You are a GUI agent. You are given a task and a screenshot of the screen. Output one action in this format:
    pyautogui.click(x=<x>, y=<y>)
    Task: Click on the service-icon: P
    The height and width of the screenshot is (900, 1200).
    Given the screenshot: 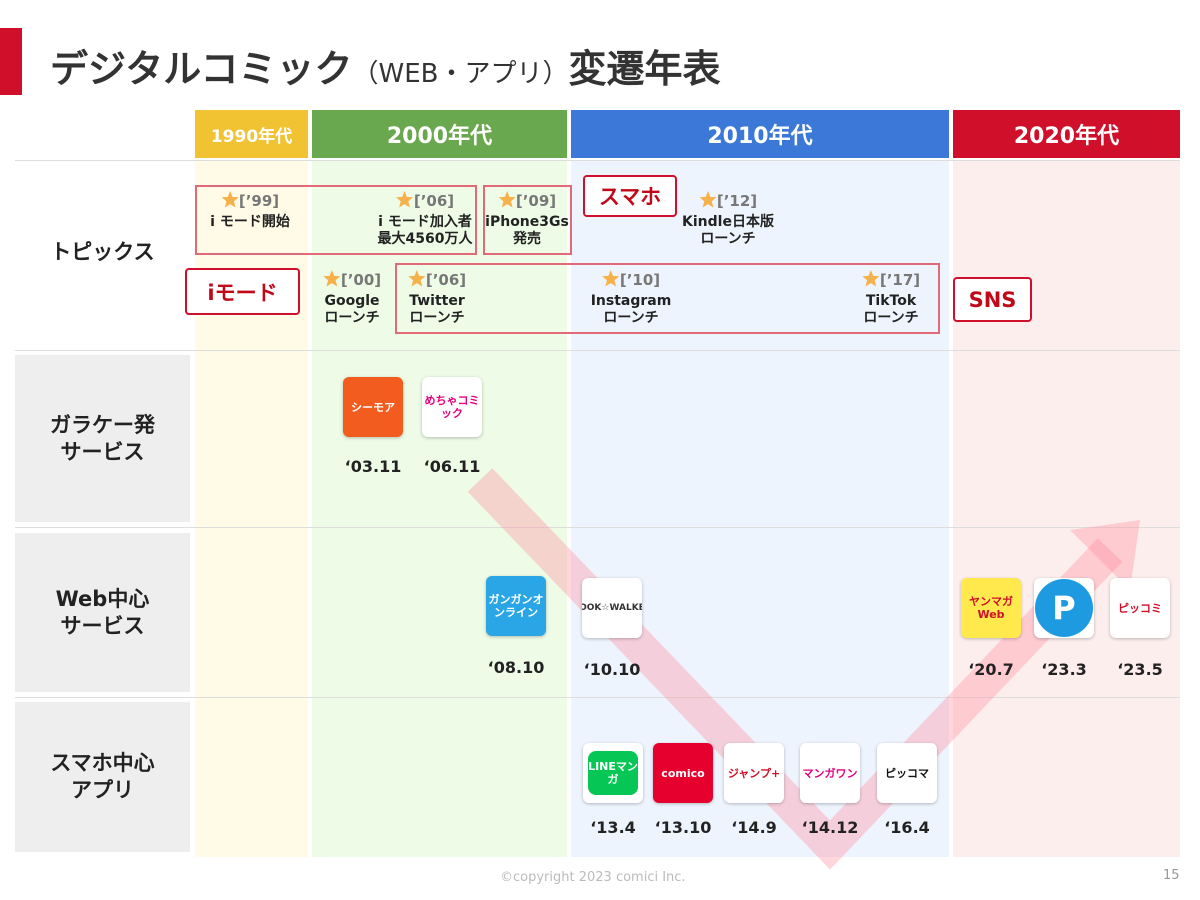 What is the action you would take?
    pyautogui.click(x=1064, y=608)
    